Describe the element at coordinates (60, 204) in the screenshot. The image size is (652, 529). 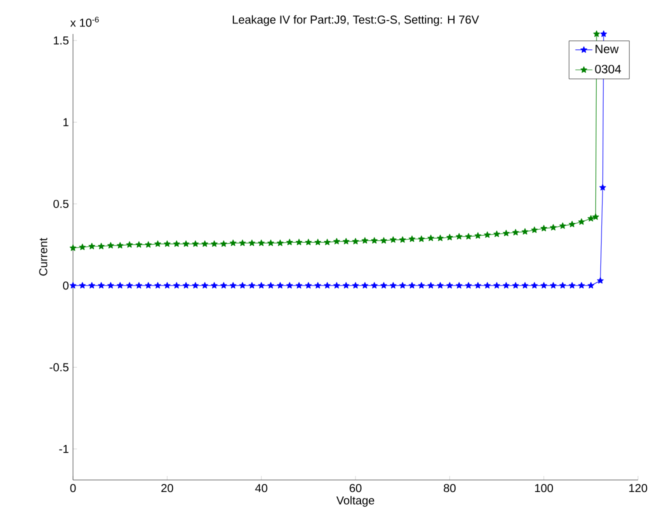
I see `y-tick-label: 0.5` at that location.